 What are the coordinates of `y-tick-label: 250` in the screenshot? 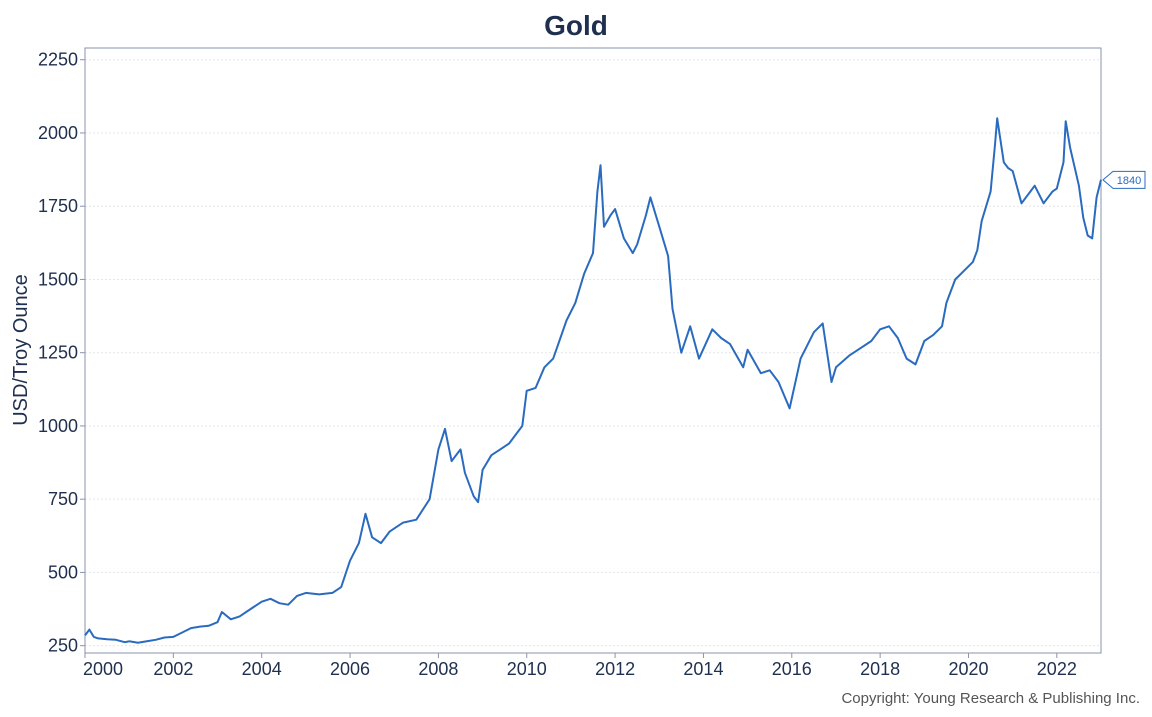 It's located at (63, 646).